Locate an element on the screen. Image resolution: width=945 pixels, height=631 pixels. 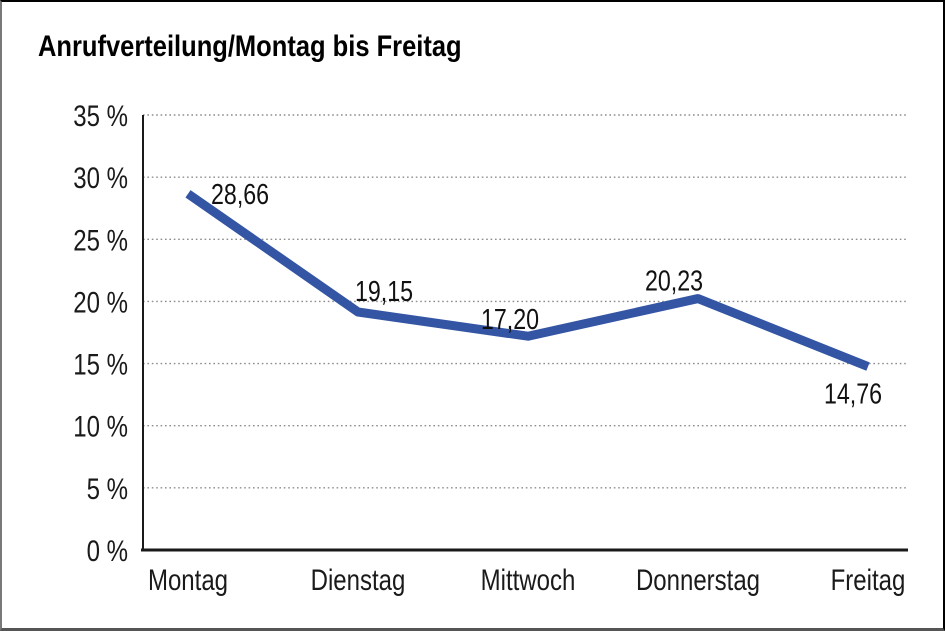
chart-title: Anrufverteilung/Montag bis Freitag is located at coordinates (250, 46).